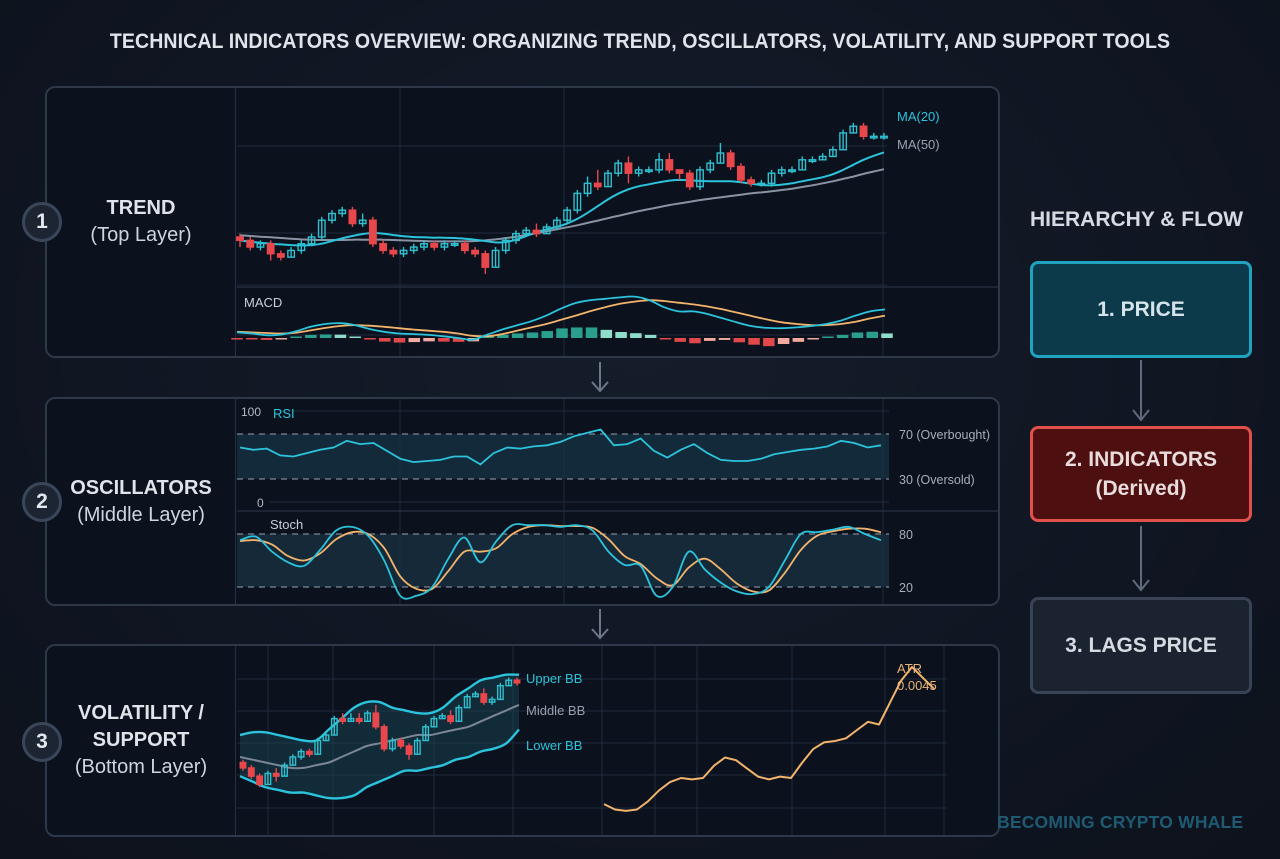 This screenshot has width=1280, height=859. I want to click on oscillators-label: OSCILLATORS (Middle Layer), so click(141, 501).